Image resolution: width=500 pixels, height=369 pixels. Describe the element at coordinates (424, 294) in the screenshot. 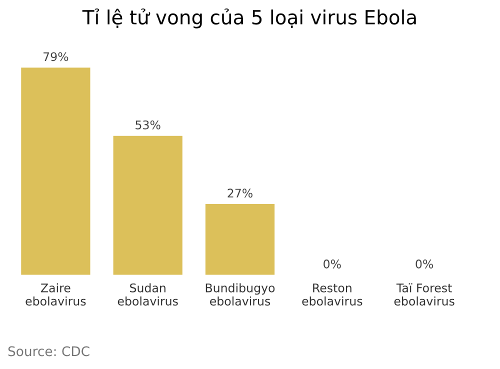

I see `x-tick-label: Taï Forest ebolavirus` at that location.